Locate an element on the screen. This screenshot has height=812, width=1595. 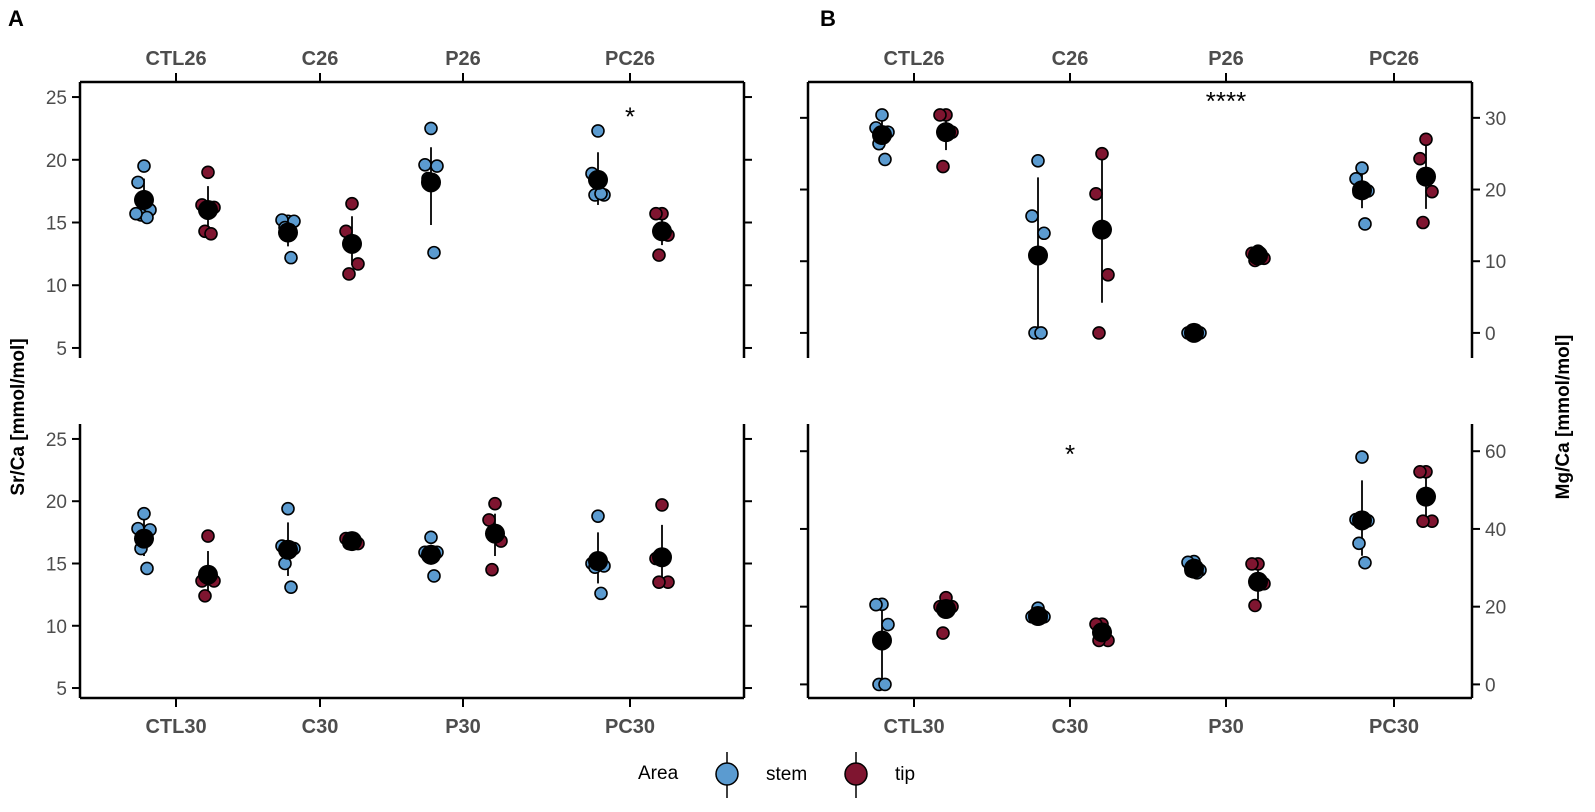
panel-letter-a: A is located at coordinates (16, 18).